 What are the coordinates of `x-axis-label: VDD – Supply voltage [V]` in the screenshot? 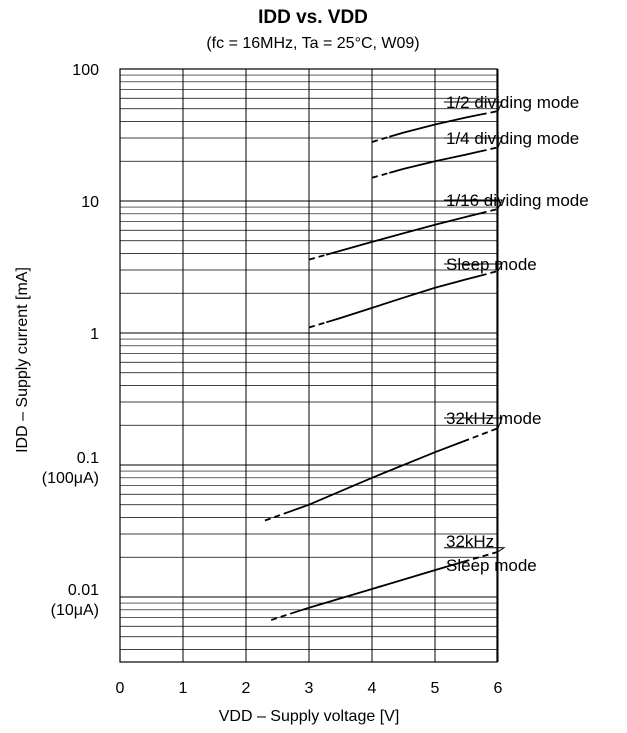 It's located at (309, 716).